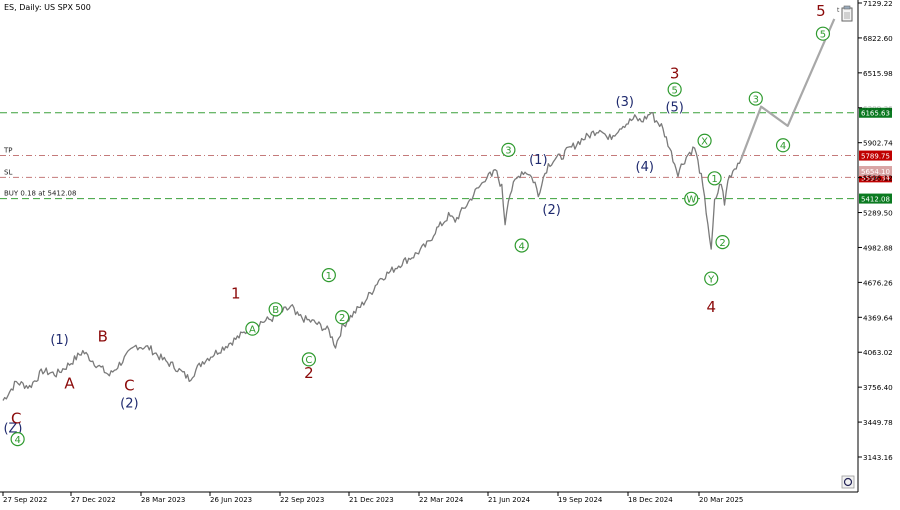  I want to click on wave-label-11-ring, so click(308, 359).